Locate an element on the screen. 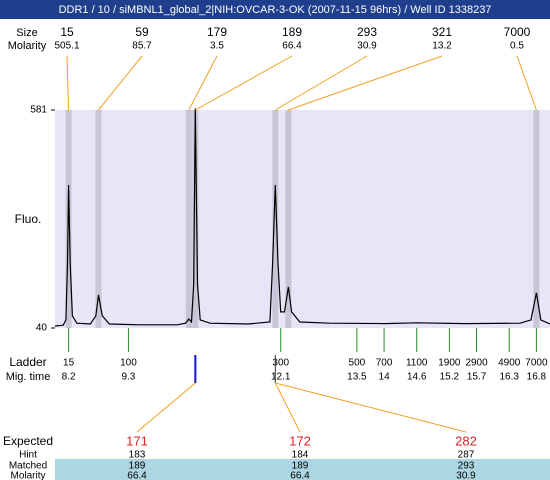 The width and height of the screenshot is (550, 480). ladder-size: 4900 is located at coordinates (509, 363).